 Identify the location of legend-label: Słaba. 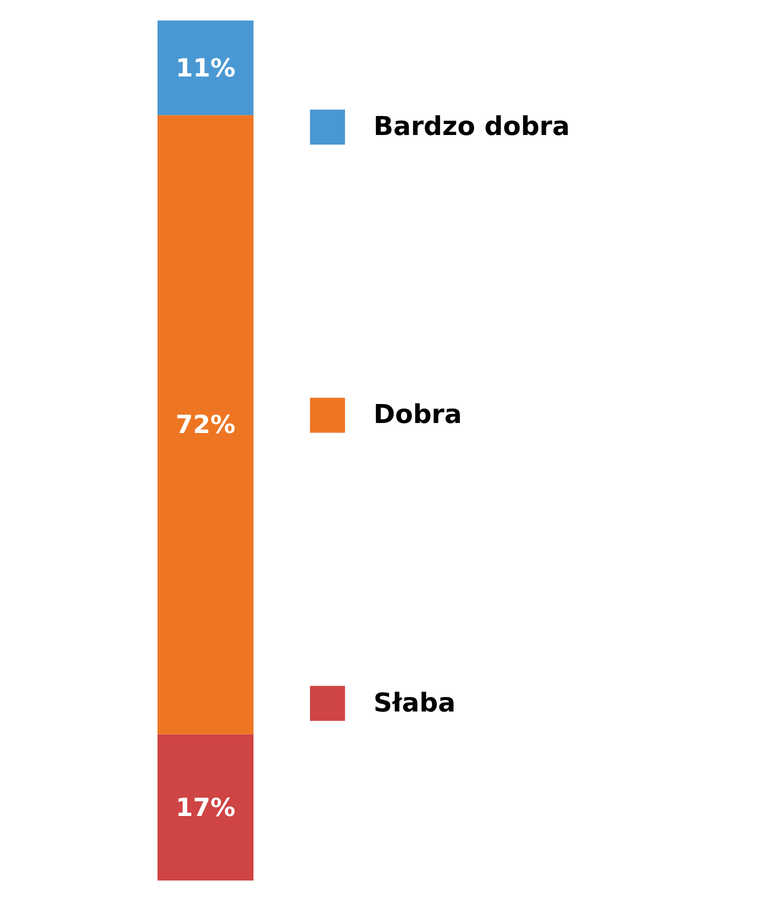
(415, 703).